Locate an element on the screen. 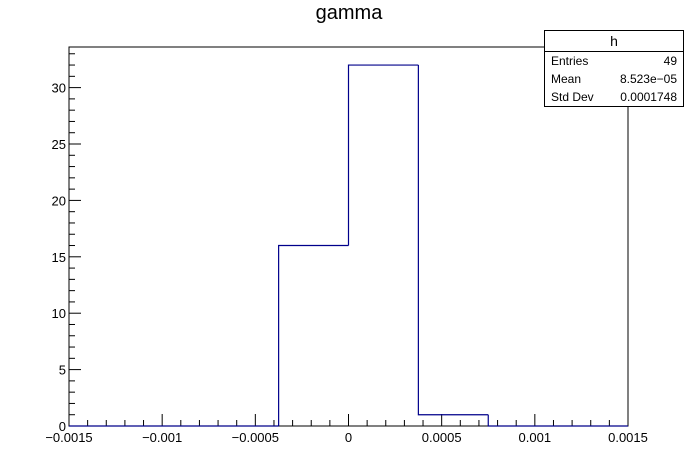 This screenshot has width=698, height=473. stats-label: Entries is located at coordinates (570, 61).